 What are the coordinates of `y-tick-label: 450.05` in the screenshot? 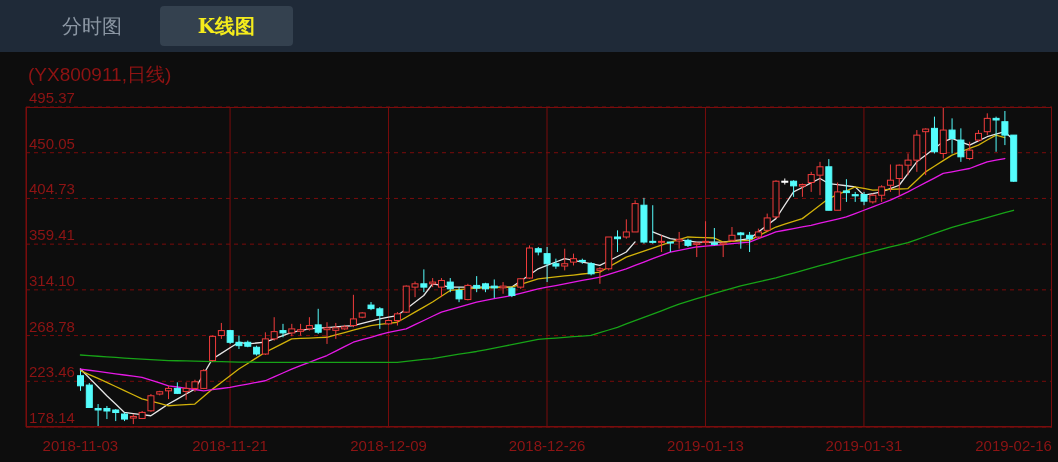 It's located at (52, 143).